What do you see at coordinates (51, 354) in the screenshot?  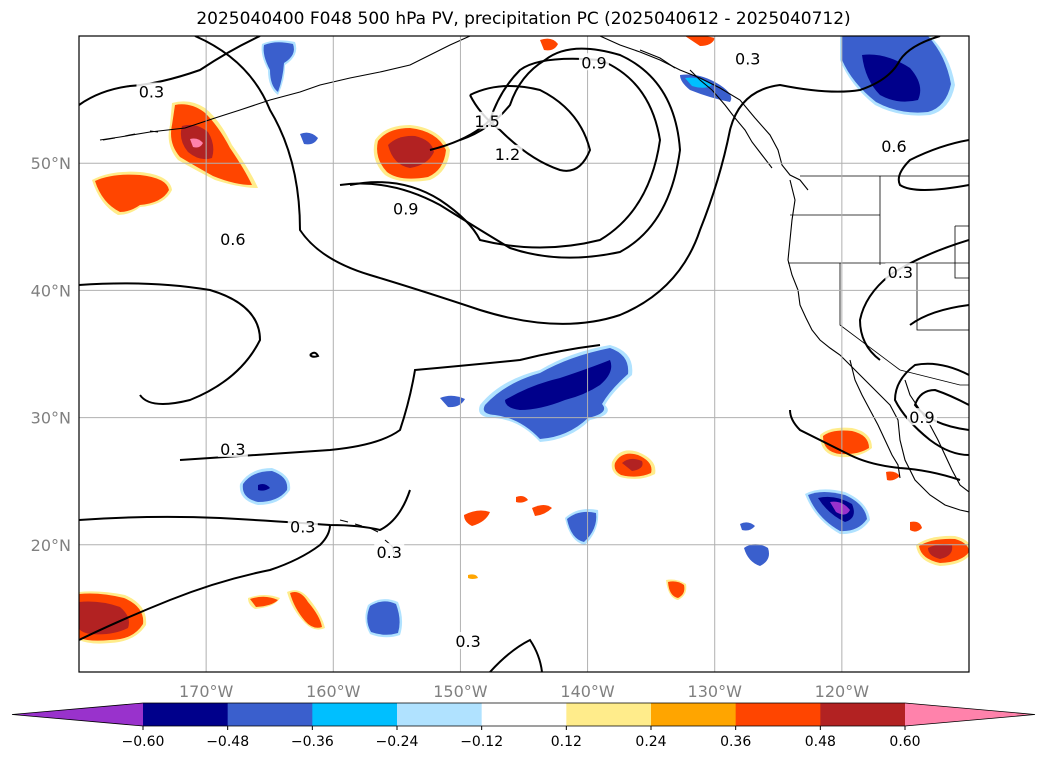 I see `latitude-labels: 50°N 40°N 30°N 20°N` at bounding box center [51, 354].